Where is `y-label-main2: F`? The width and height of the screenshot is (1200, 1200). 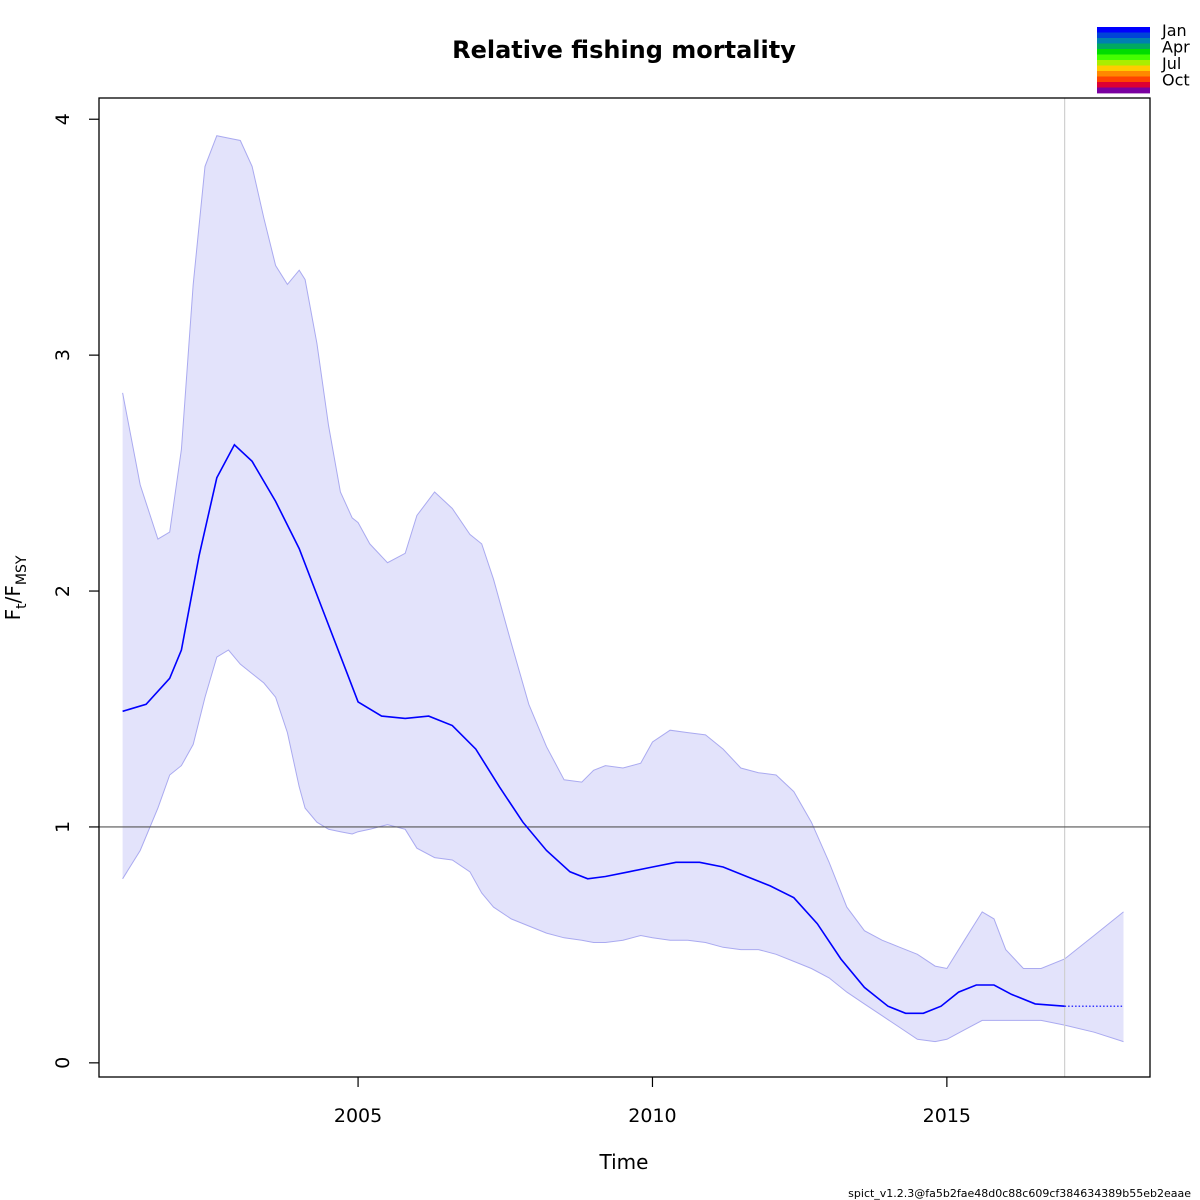
y-label-main2: F is located at coordinates (13, 591).